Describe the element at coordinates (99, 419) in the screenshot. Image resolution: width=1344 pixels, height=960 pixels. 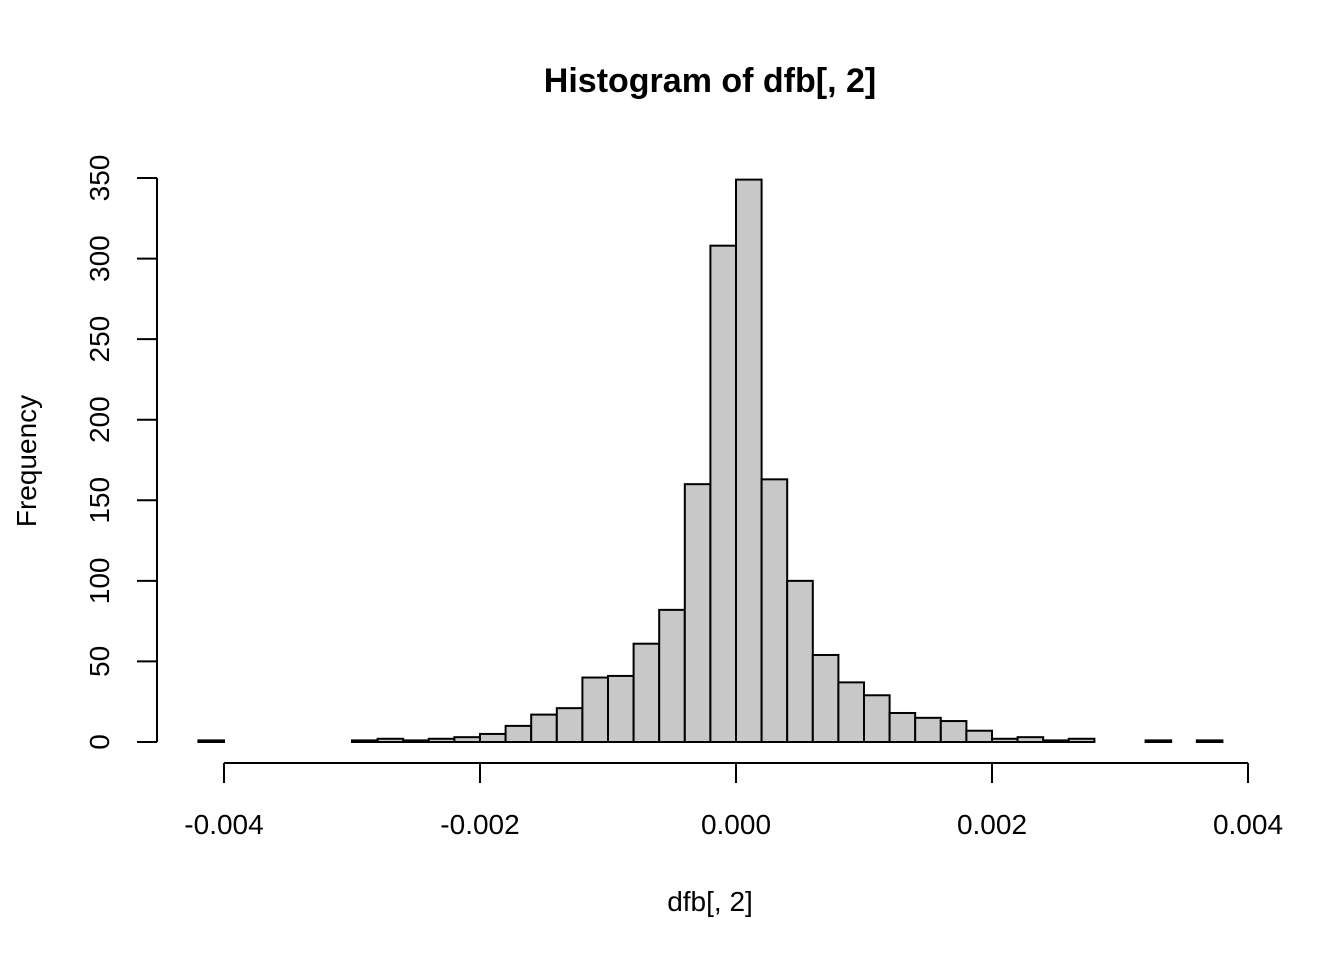
I see `y-tick-label: 200` at that location.